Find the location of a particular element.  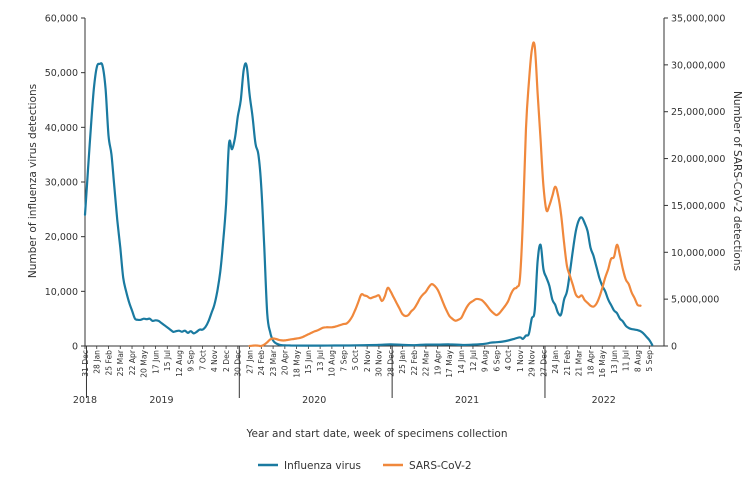

x-tick-label: 1 Nov is located at coordinates (520, 361).